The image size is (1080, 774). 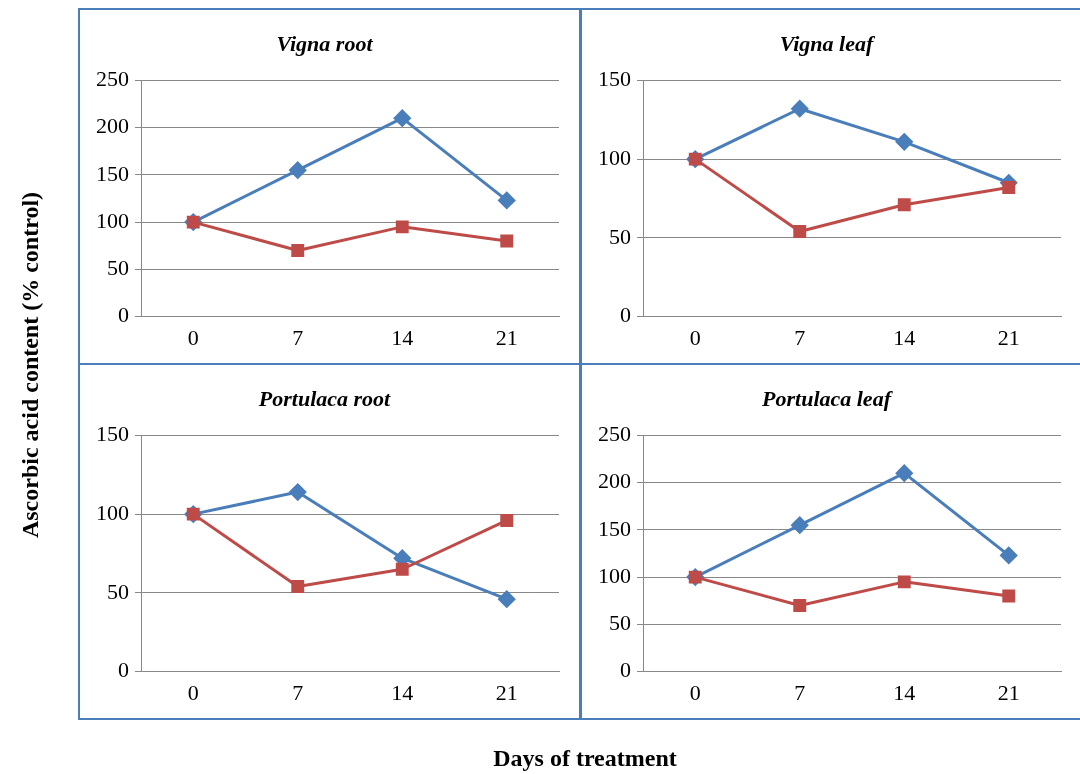 What do you see at coordinates (324, 398) in the screenshot?
I see `chart-title: Portulaca root` at bounding box center [324, 398].